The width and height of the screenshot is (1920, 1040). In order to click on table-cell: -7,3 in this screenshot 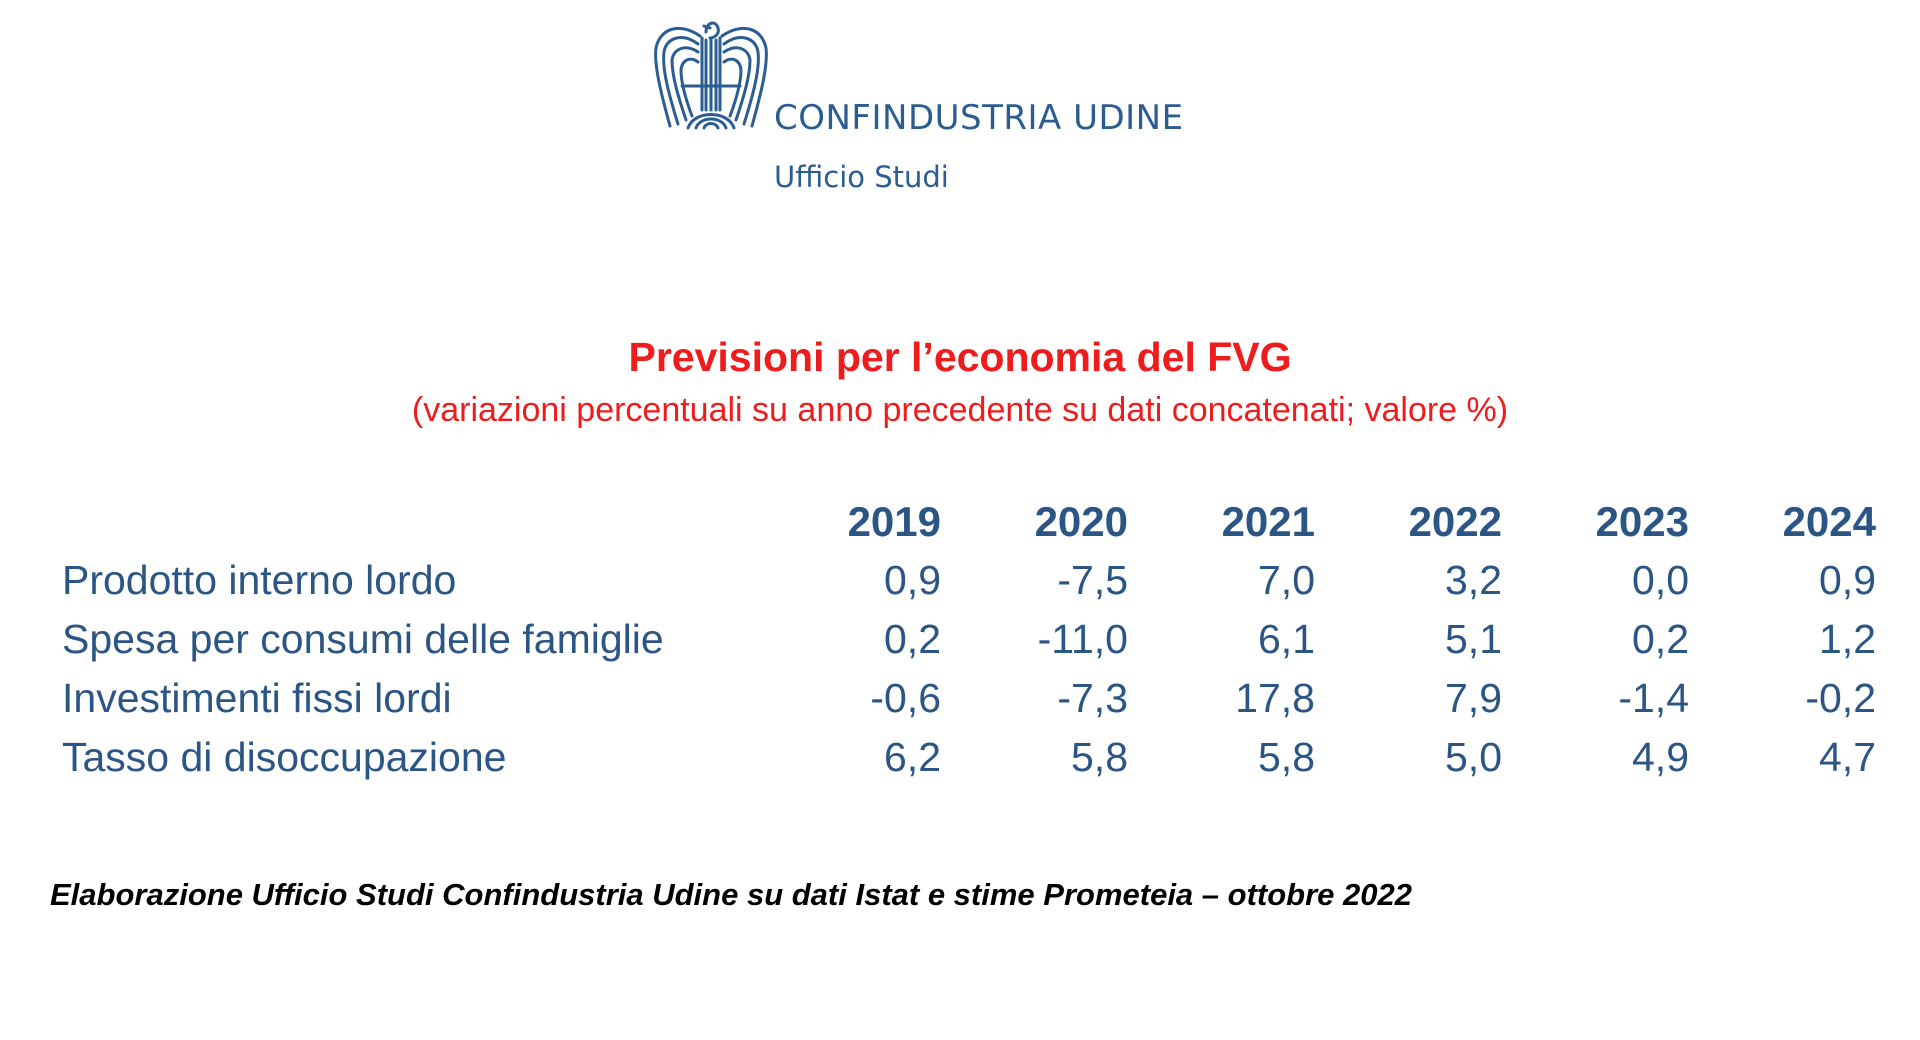, I will do `click(1092, 698)`.